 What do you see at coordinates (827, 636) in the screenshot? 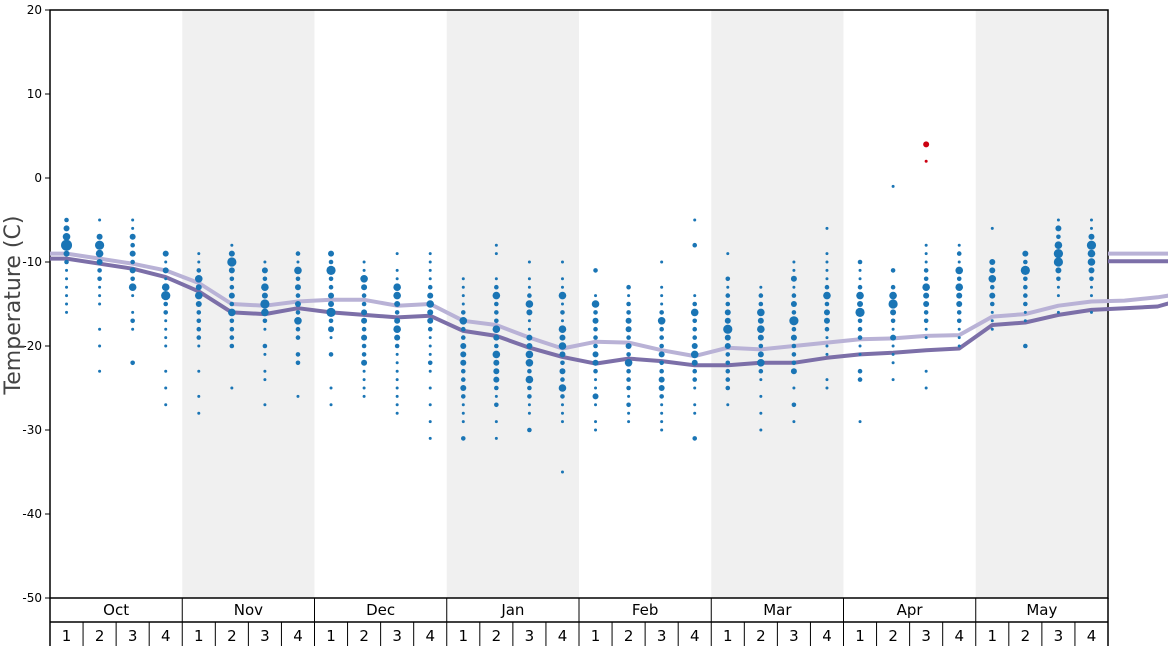
I see `week-label: 4` at bounding box center [827, 636].